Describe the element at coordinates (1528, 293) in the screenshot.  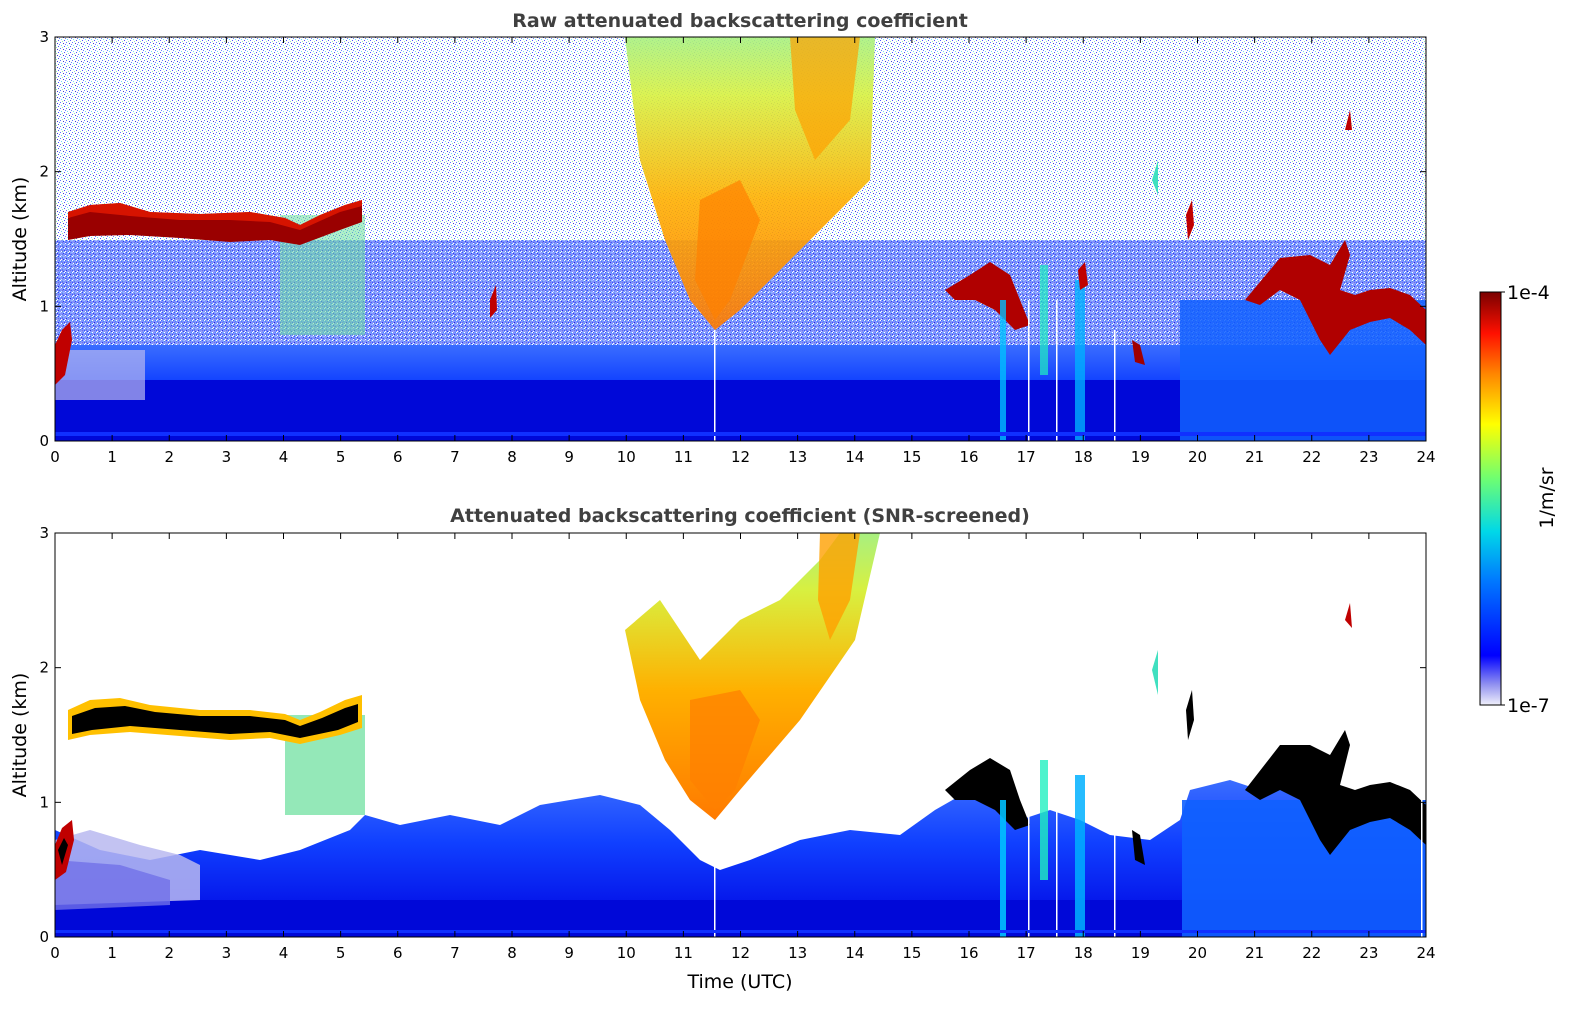
I see `colorbar-max-label: 1e-4` at that location.